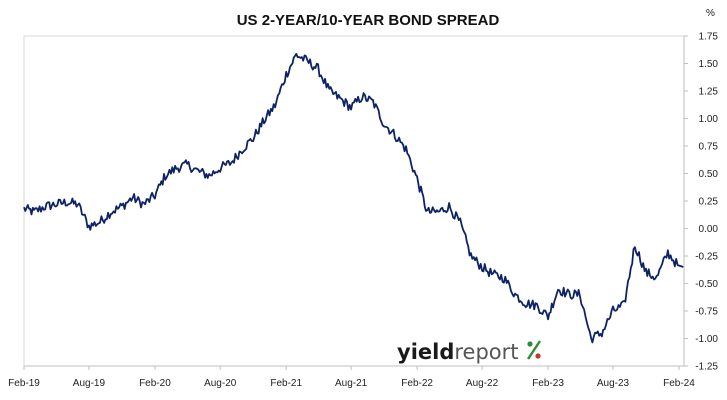 This screenshot has height=400, width=727. I want to click on y-axis-unit-label: %, so click(710, 13).